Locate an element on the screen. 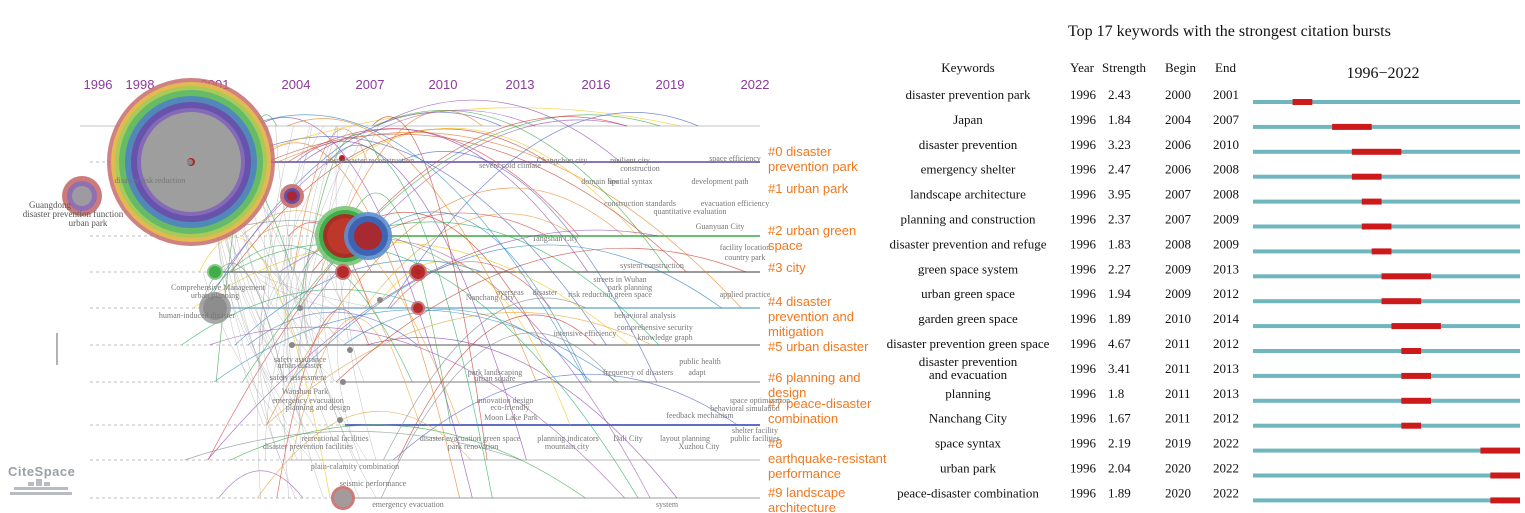 The image size is (1525, 513). burst-strength: 2.47 is located at coordinates (1119, 169).